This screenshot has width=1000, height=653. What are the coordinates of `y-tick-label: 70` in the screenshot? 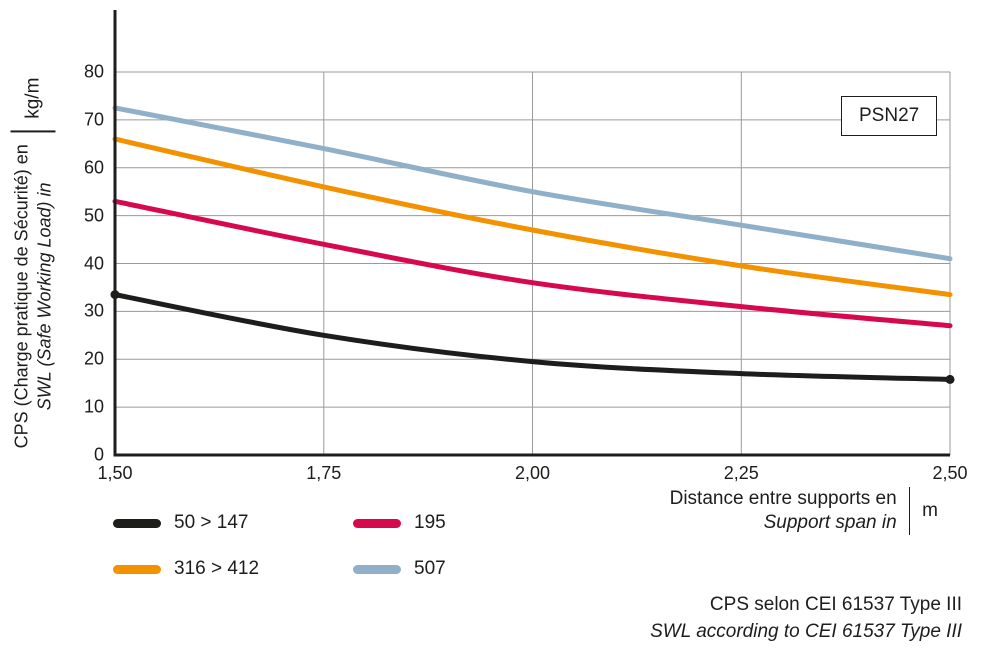 It's located at (93, 119).